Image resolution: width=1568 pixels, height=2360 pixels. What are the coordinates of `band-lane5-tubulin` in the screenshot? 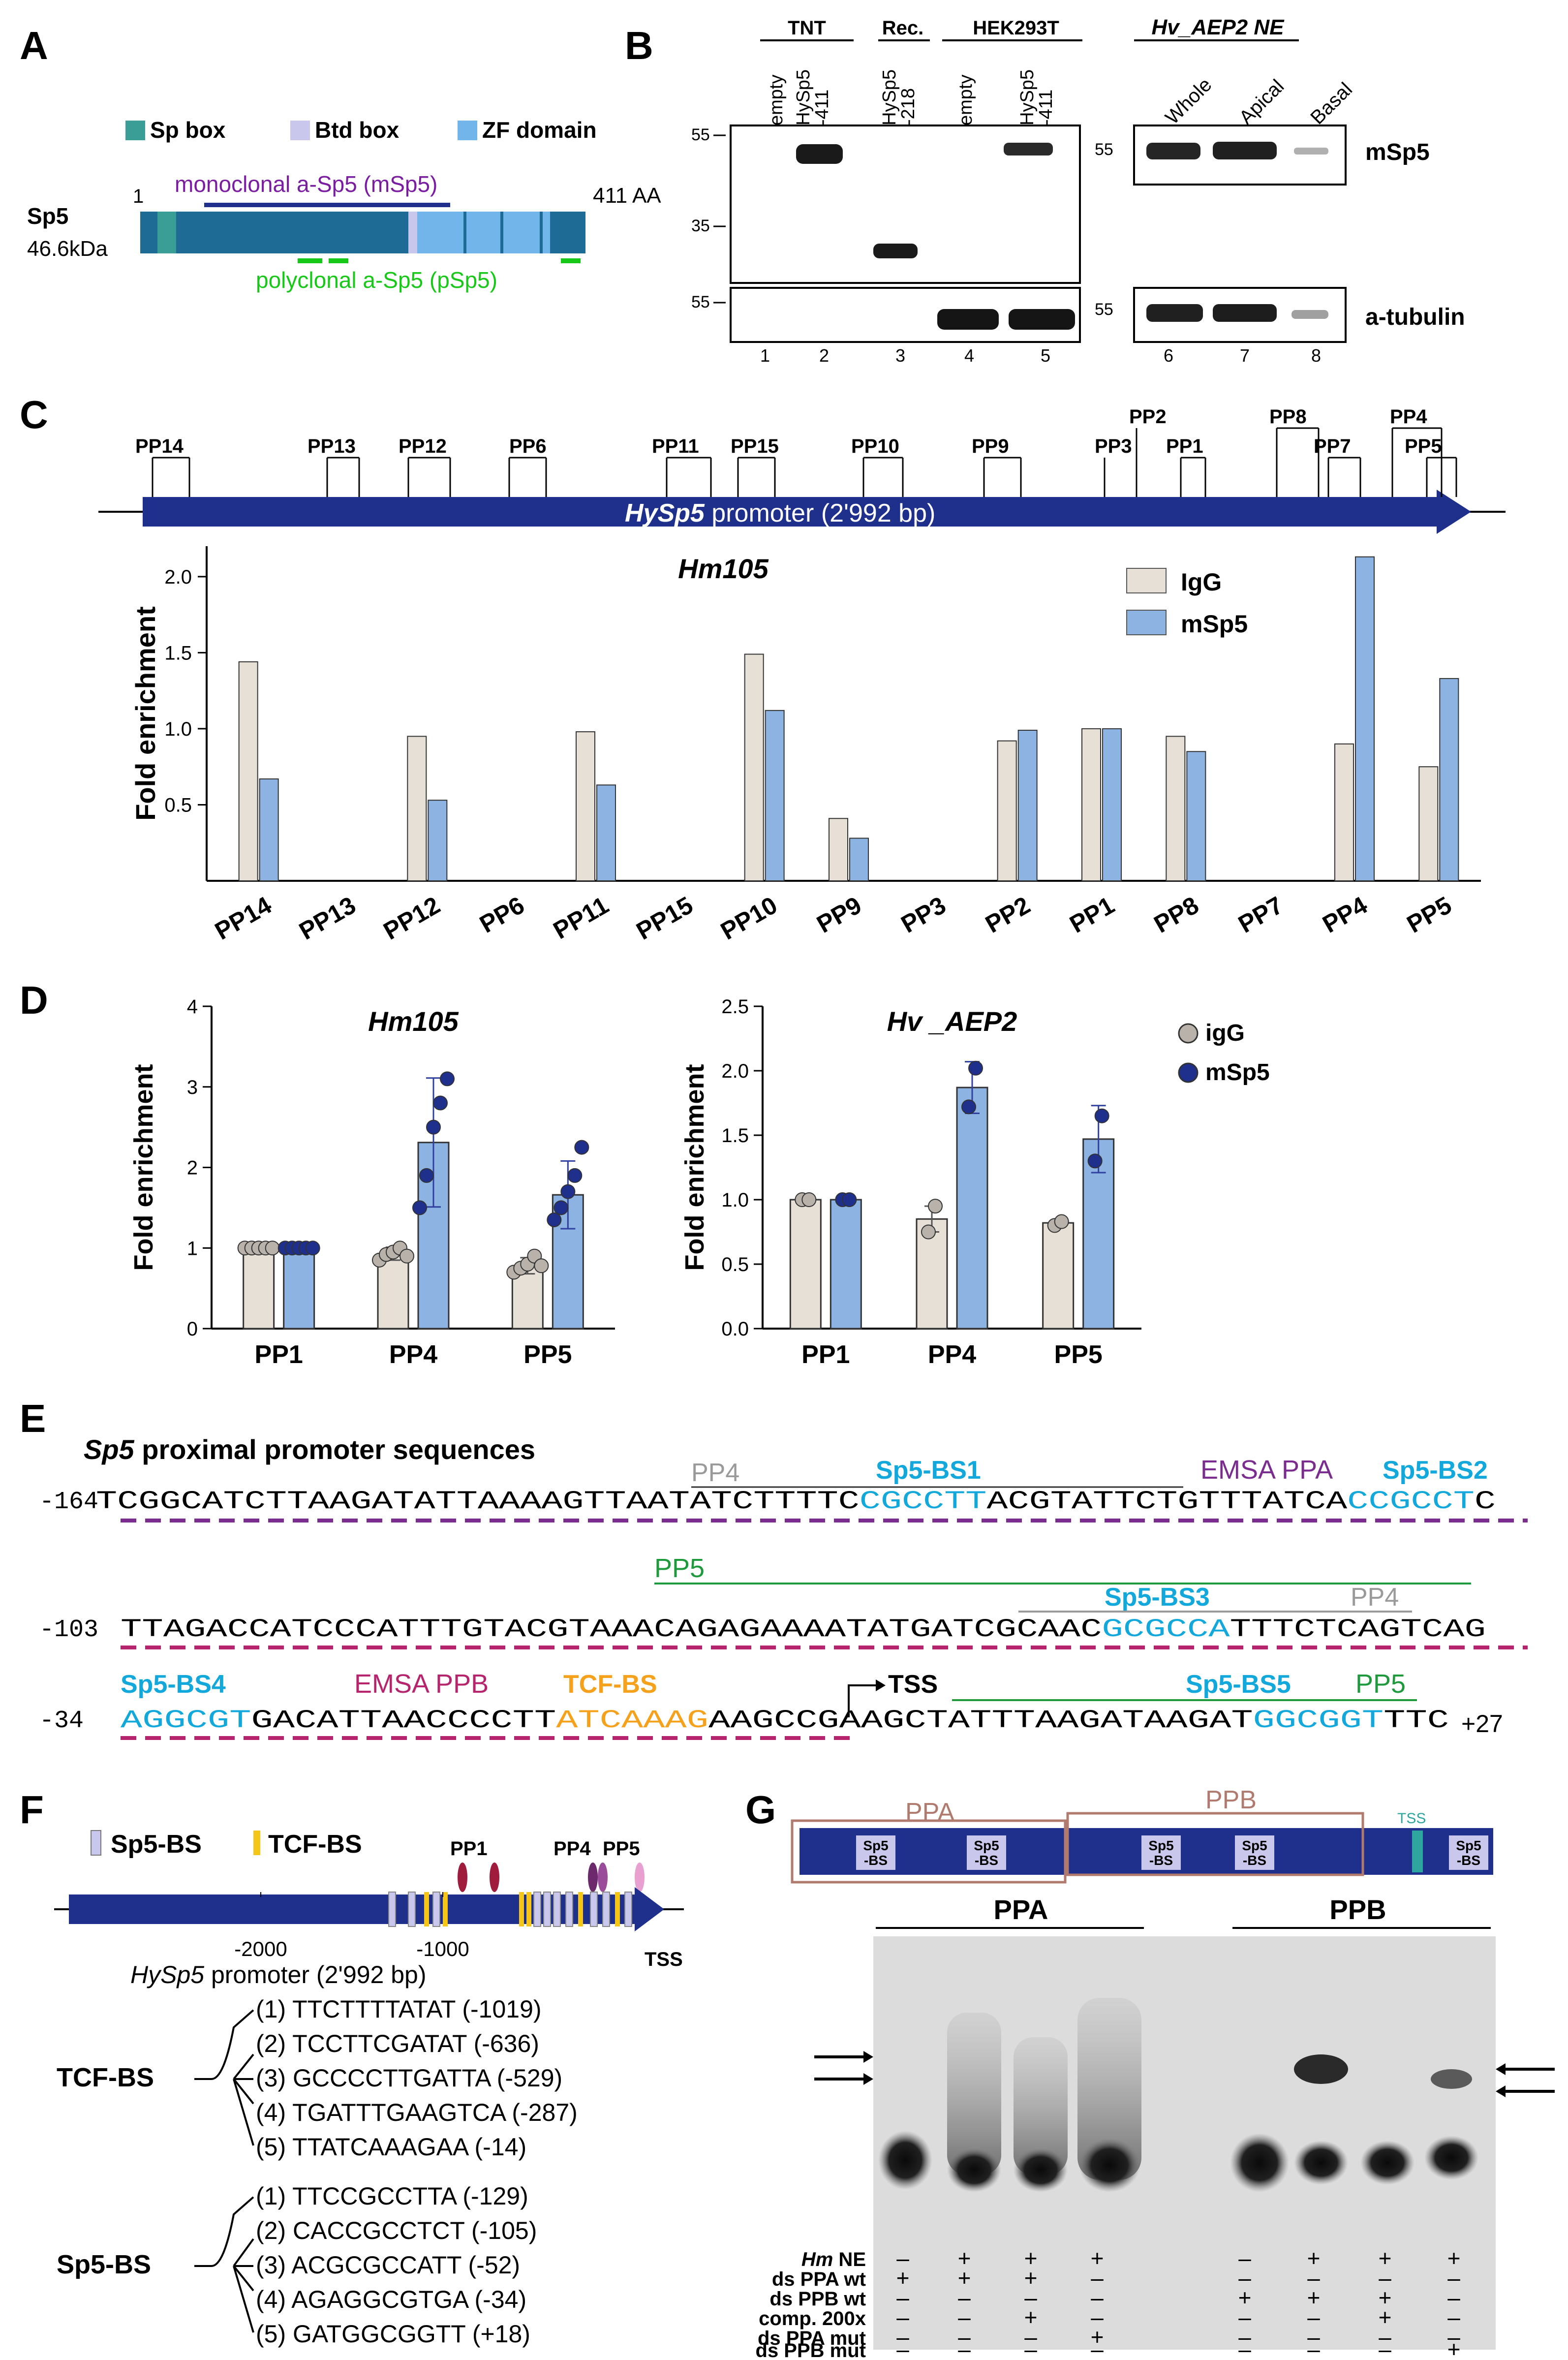 It's located at (1042, 319).